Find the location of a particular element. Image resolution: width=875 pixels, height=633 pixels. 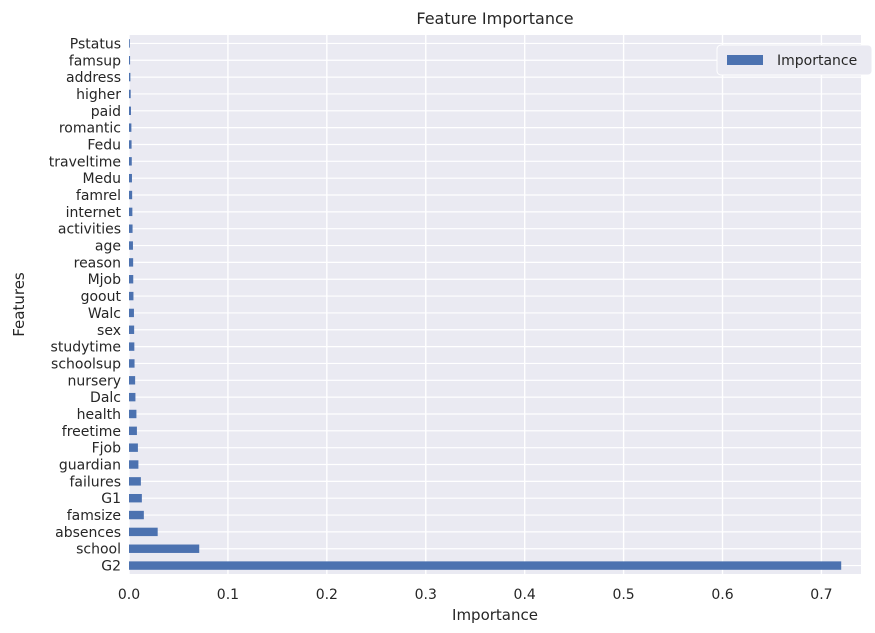

bar-pstatus is located at coordinates (129, 43).